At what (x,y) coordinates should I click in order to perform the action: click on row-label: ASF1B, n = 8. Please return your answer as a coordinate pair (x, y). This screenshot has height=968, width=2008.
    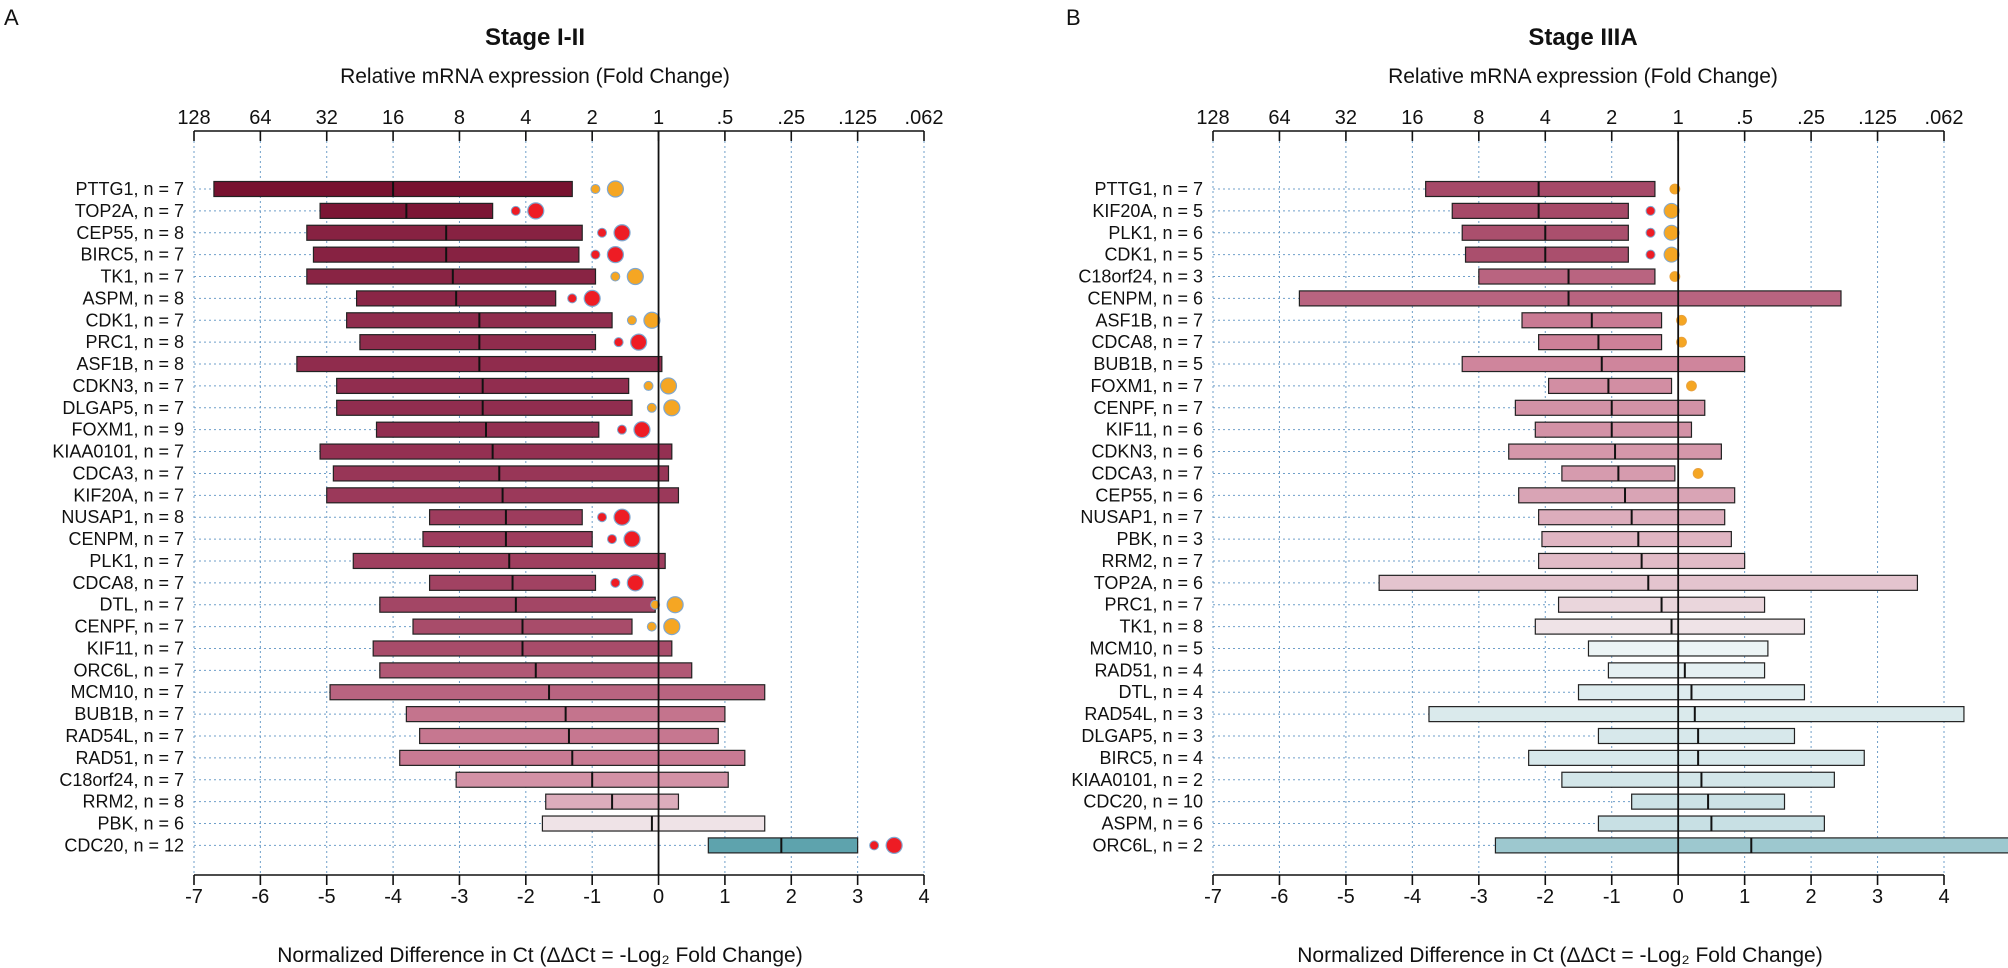
    Looking at the image, I should click on (130, 364).